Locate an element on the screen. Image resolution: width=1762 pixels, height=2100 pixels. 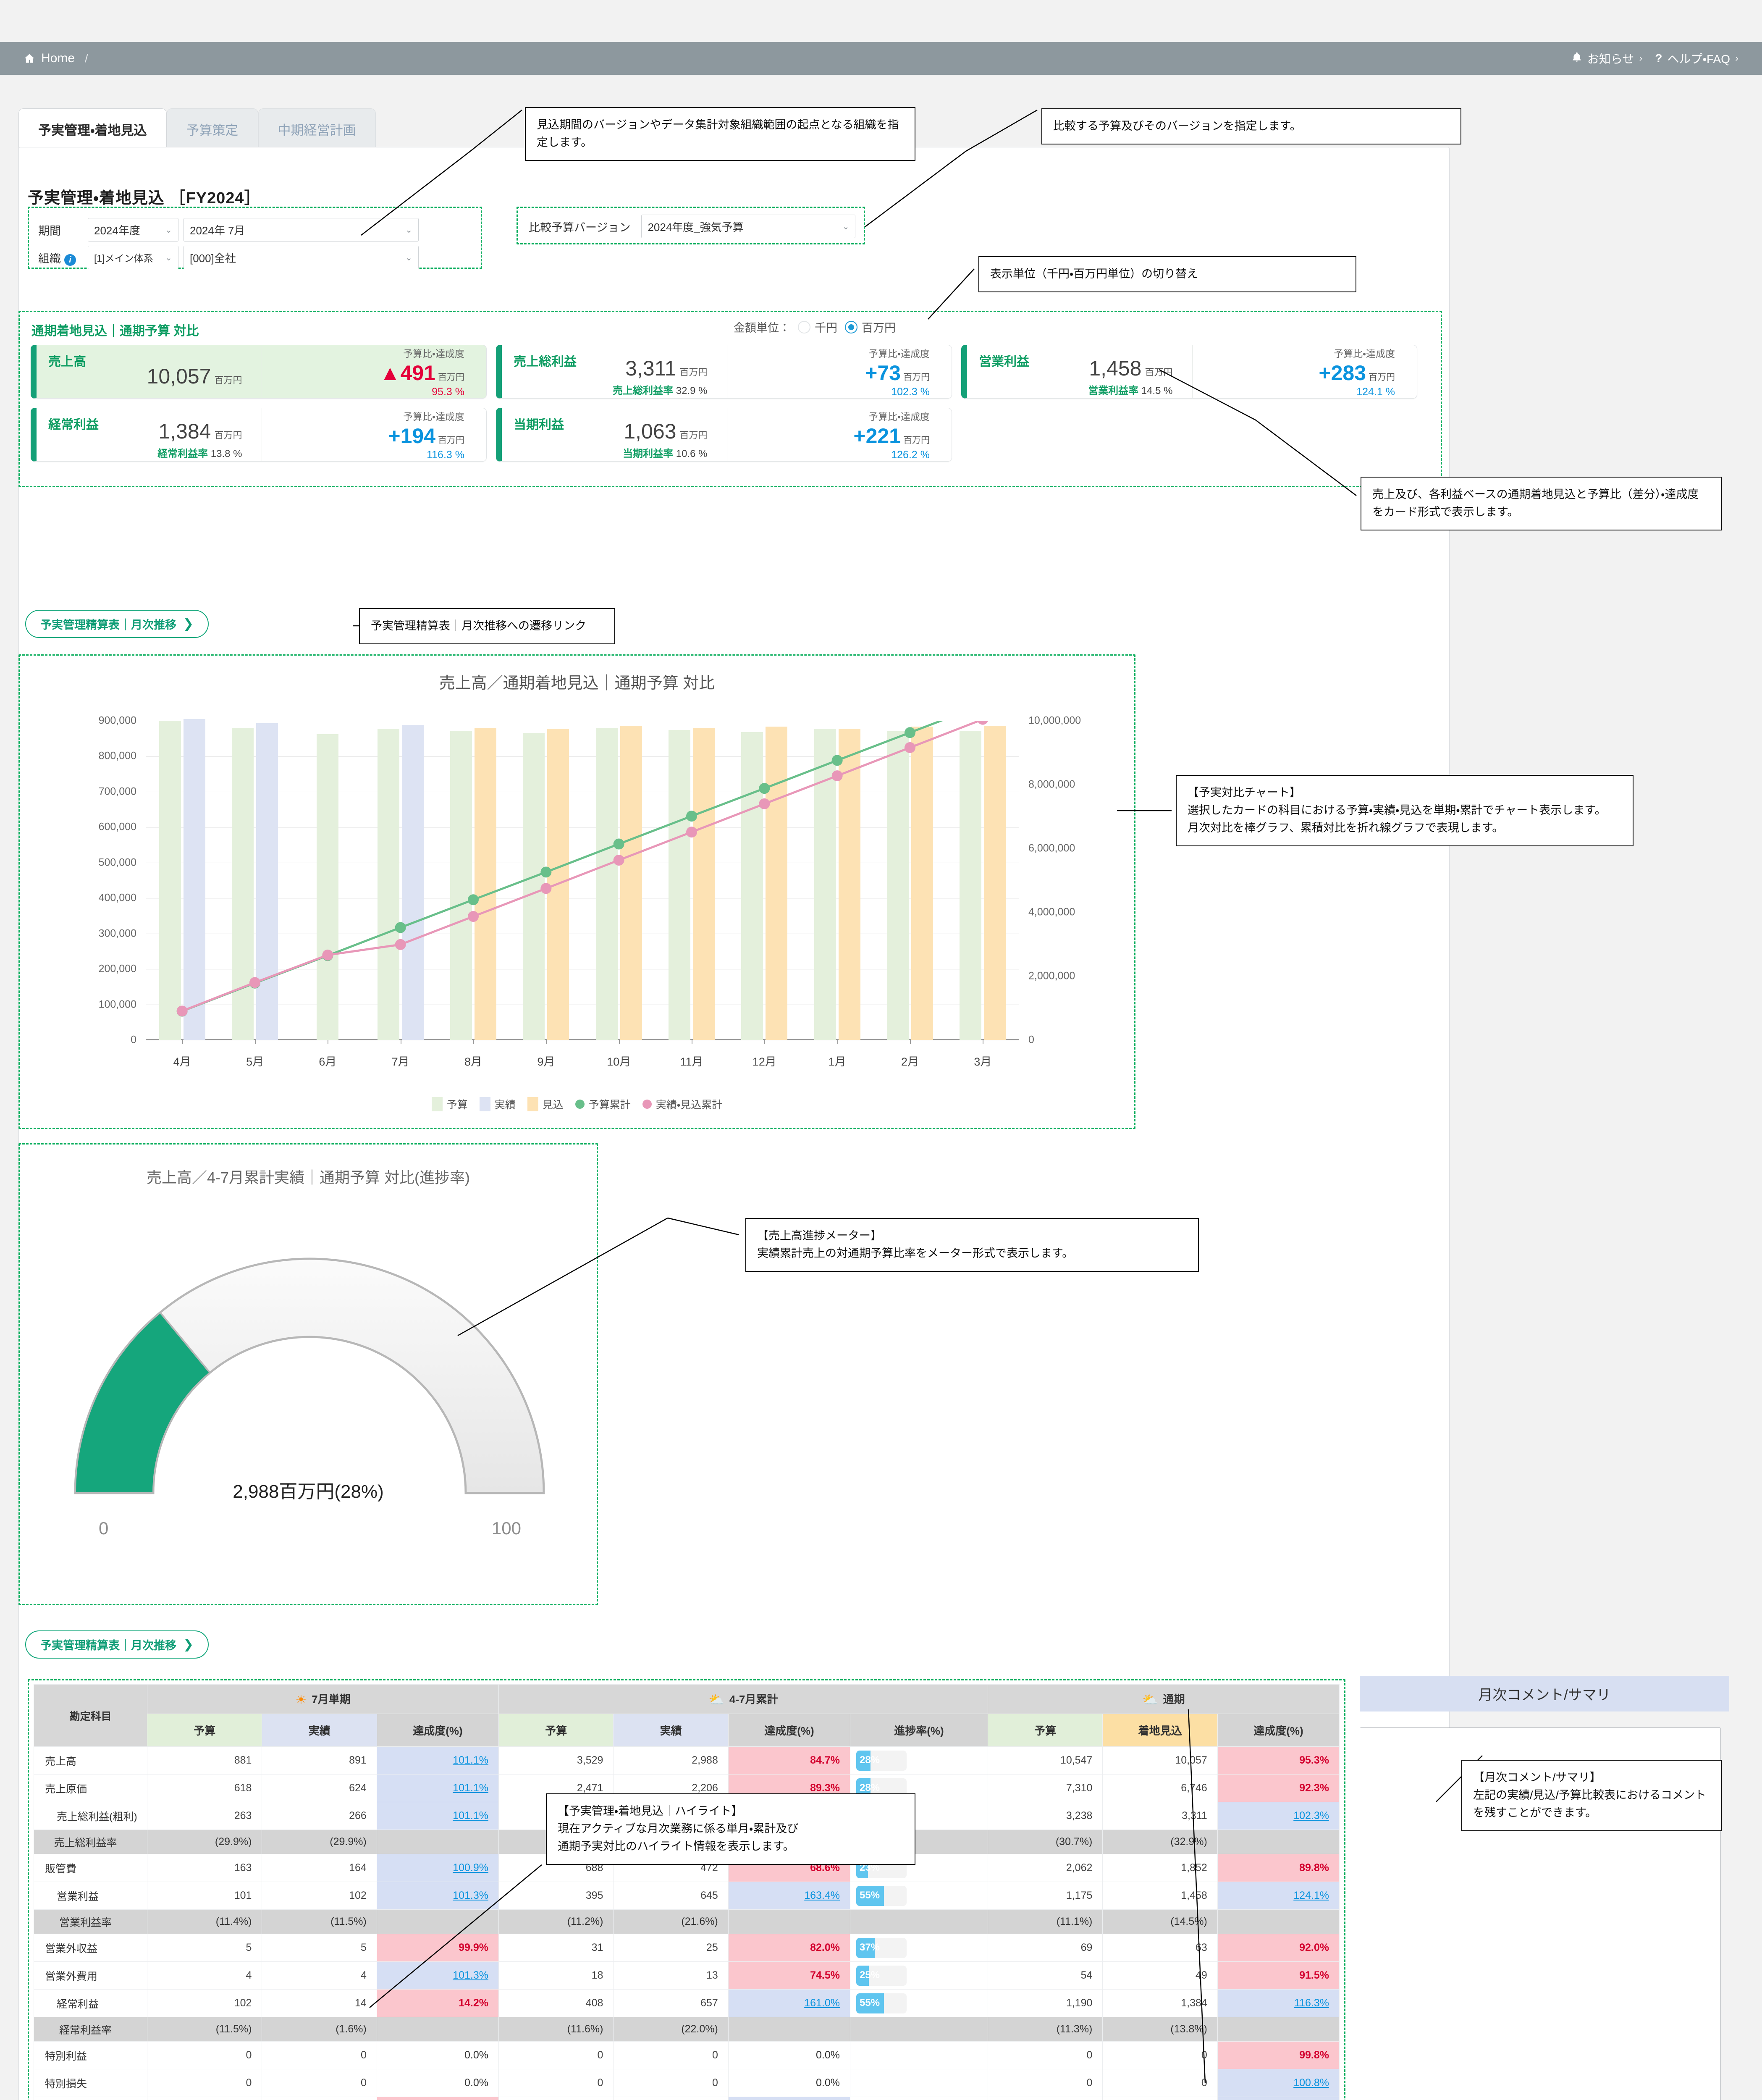
cell-c-prog: 25% is located at coordinates (919, 1975).